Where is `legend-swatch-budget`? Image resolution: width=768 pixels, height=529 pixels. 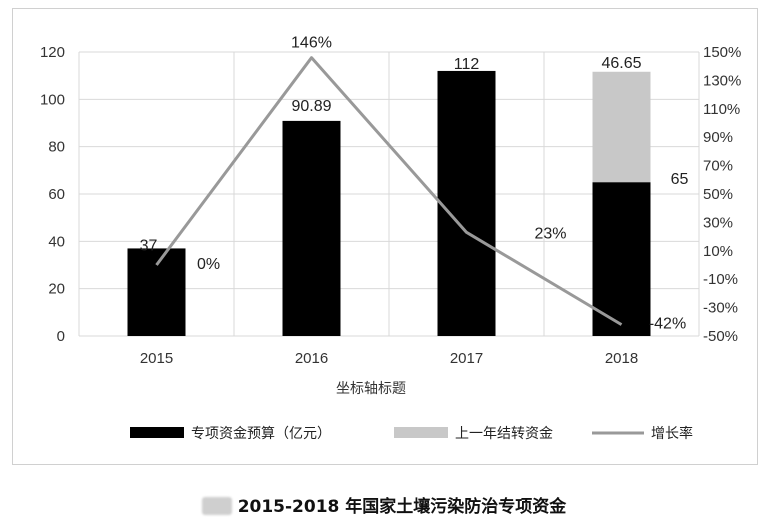
legend-swatch-budget is located at coordinates (157, 432).